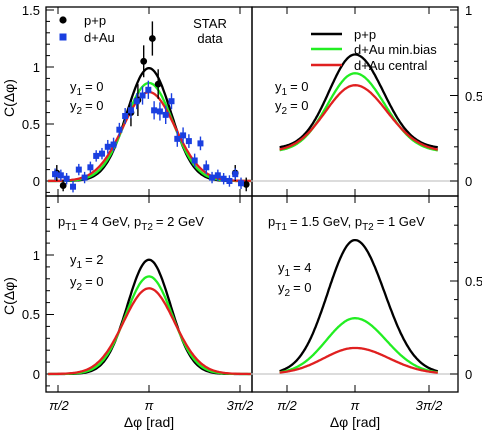 The width and height of the screenshot is (482, 432). What do you see at coordinates (473, 281) in the screenshot?
I see `ytick-label-br-05: 0.5` at bounding box center [473, 281].